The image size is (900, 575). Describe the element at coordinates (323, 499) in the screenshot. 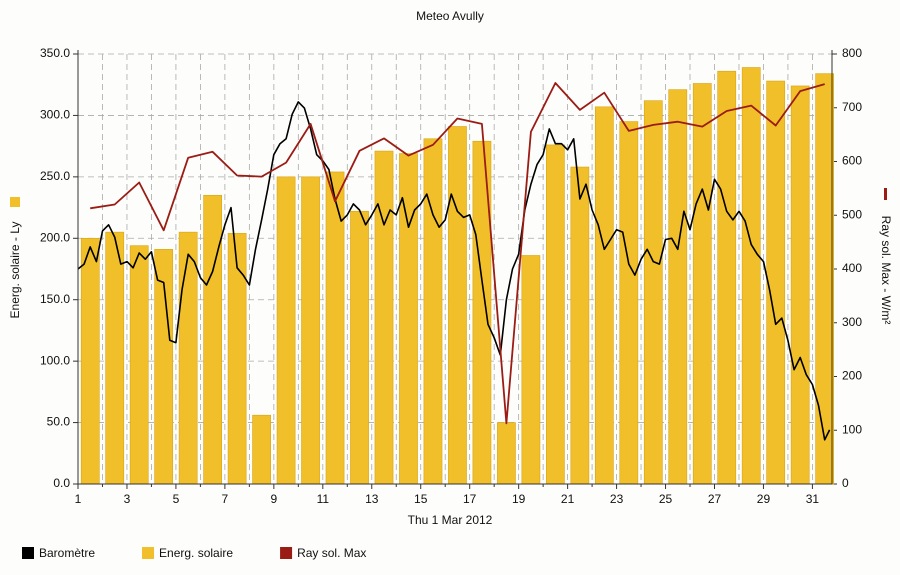

I see `x-tick-label: 11` at that location.